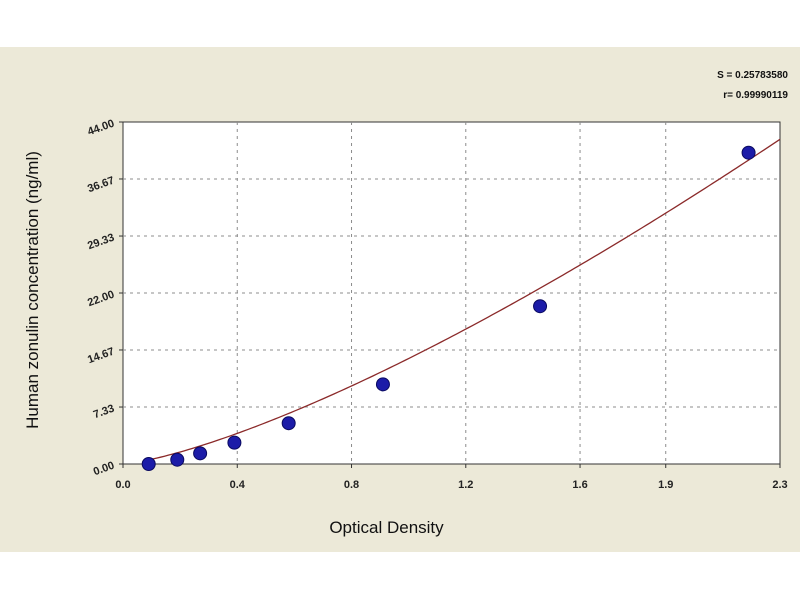  What do you see at coordinates (351, 485) in the screenshot?
I see `x-tick-label: 0.8` at bounding box center [351, 485].